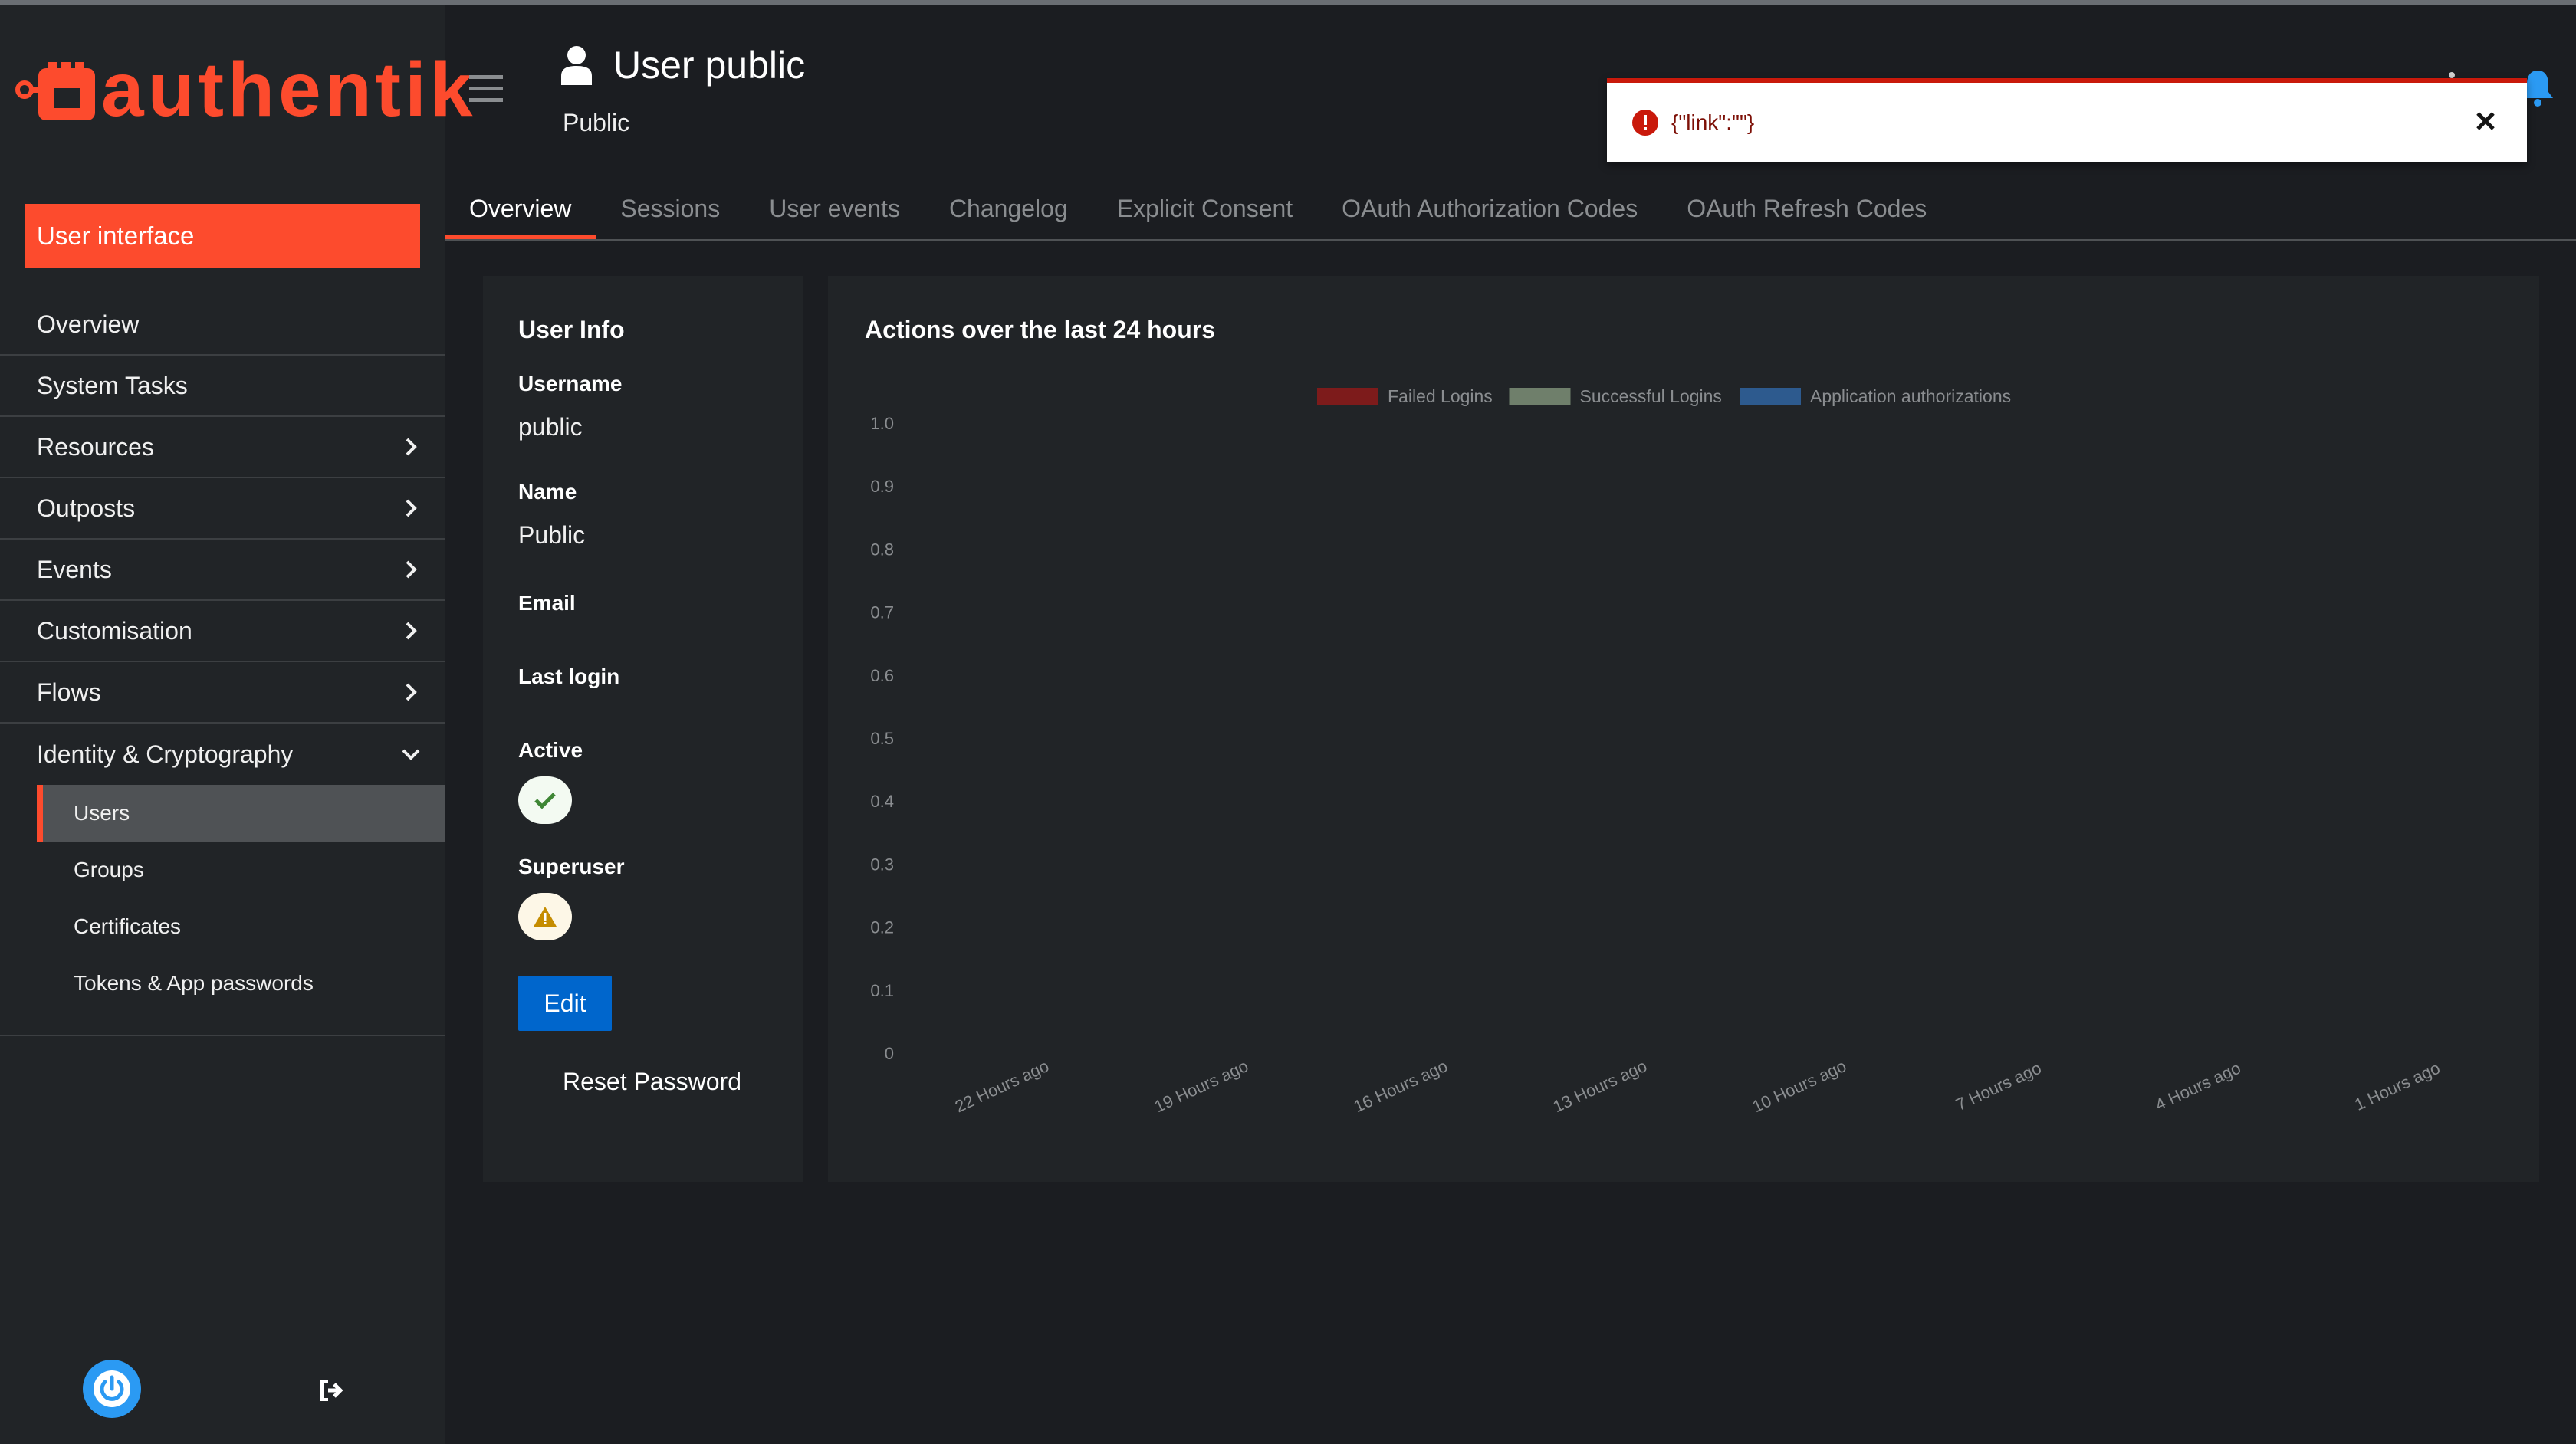 This screenshot has height=1444, width=2576. I want to click on y-tick-label: 0.3, so click(882, 865).